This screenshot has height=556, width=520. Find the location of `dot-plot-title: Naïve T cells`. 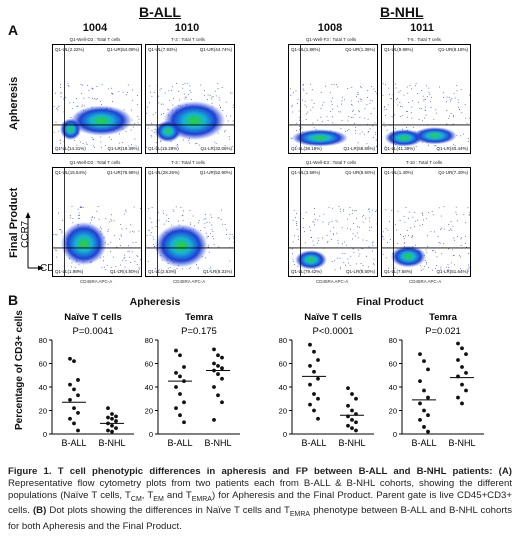

dot-plot-title: Naïve T cells is located at coordinates (333, 317).